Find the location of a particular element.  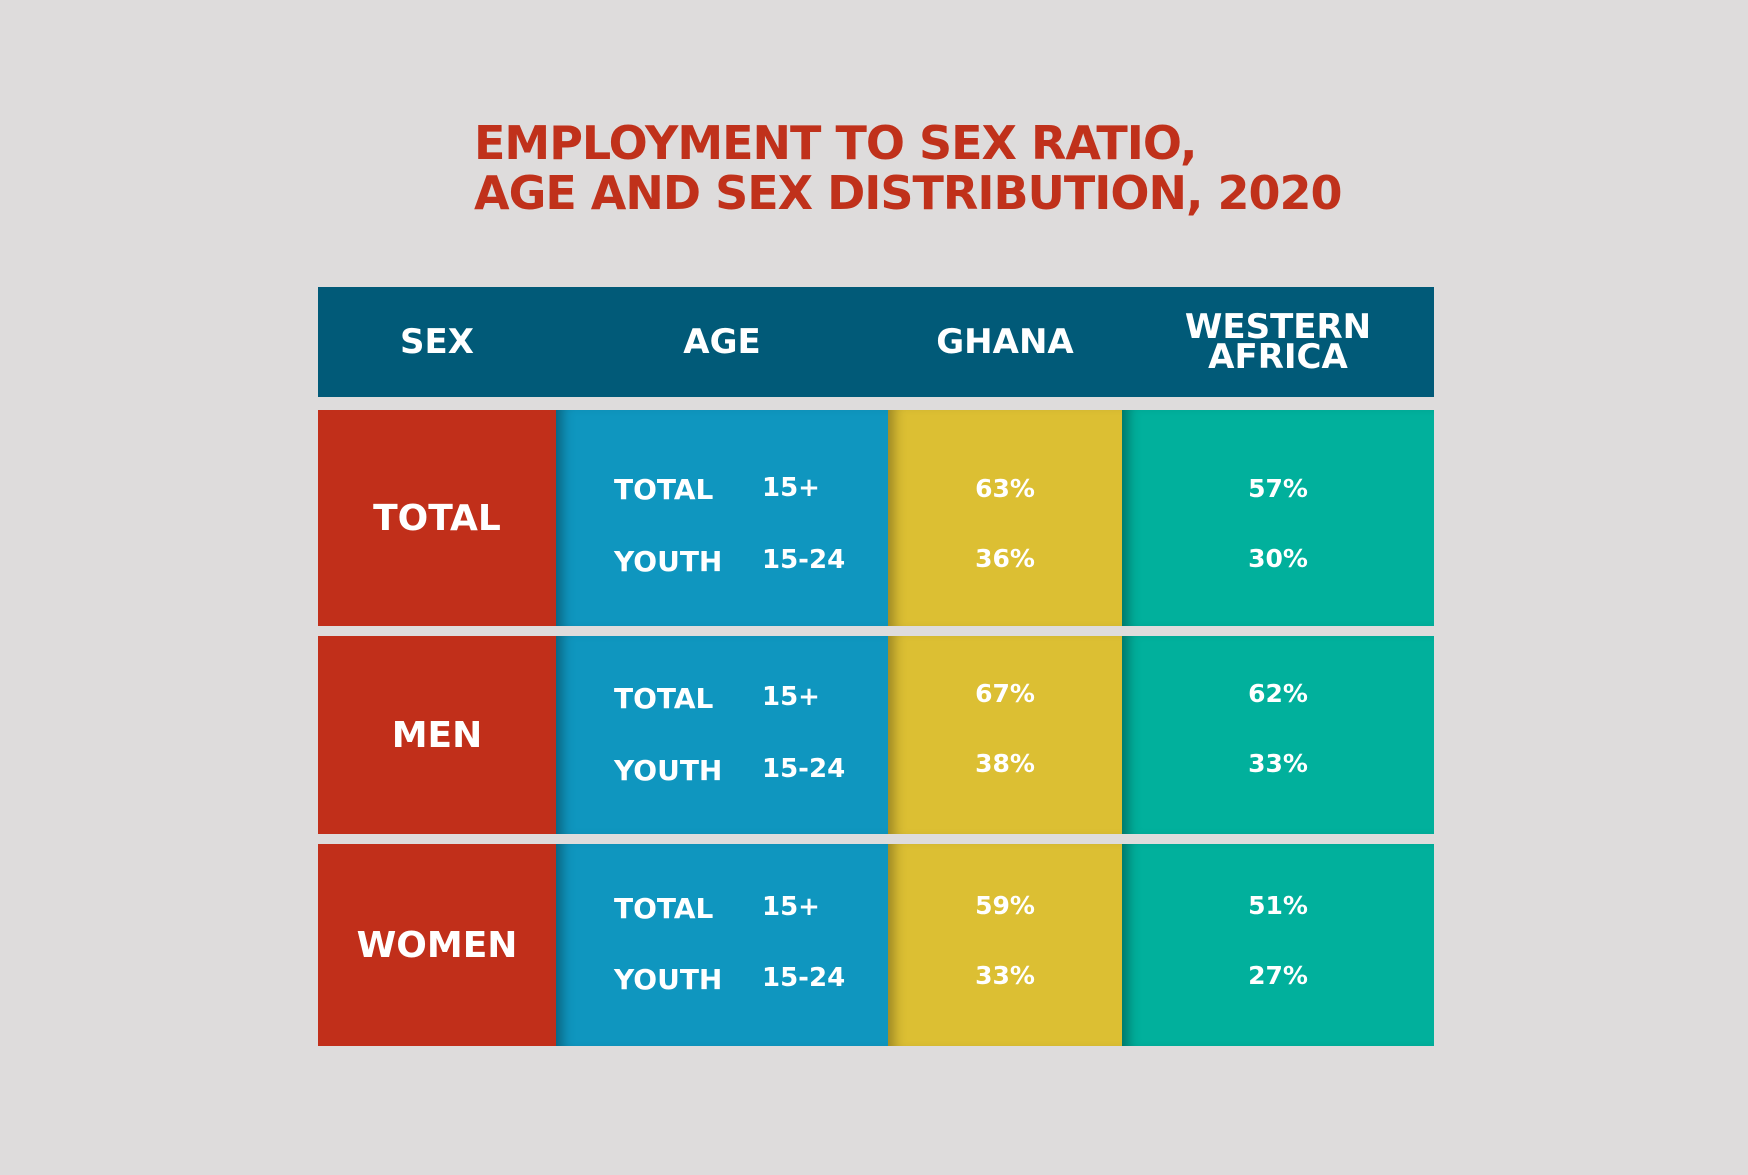

sex-label: TOTAL is located at coordinates (437, 518).